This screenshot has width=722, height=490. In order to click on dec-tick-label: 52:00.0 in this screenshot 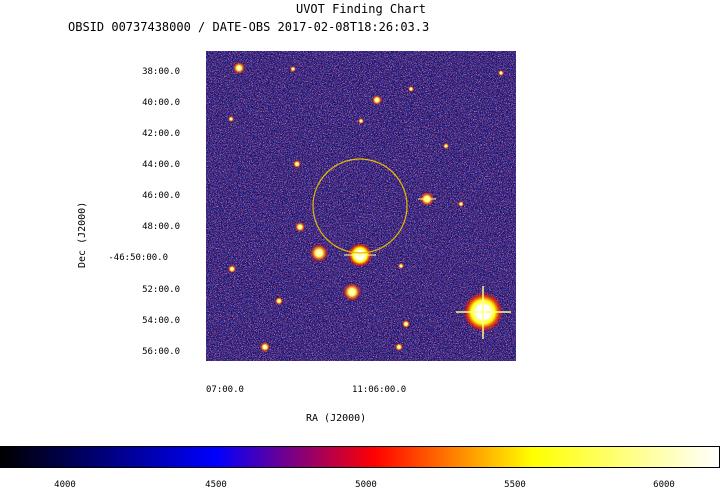, I will do `click(161, 290)`.